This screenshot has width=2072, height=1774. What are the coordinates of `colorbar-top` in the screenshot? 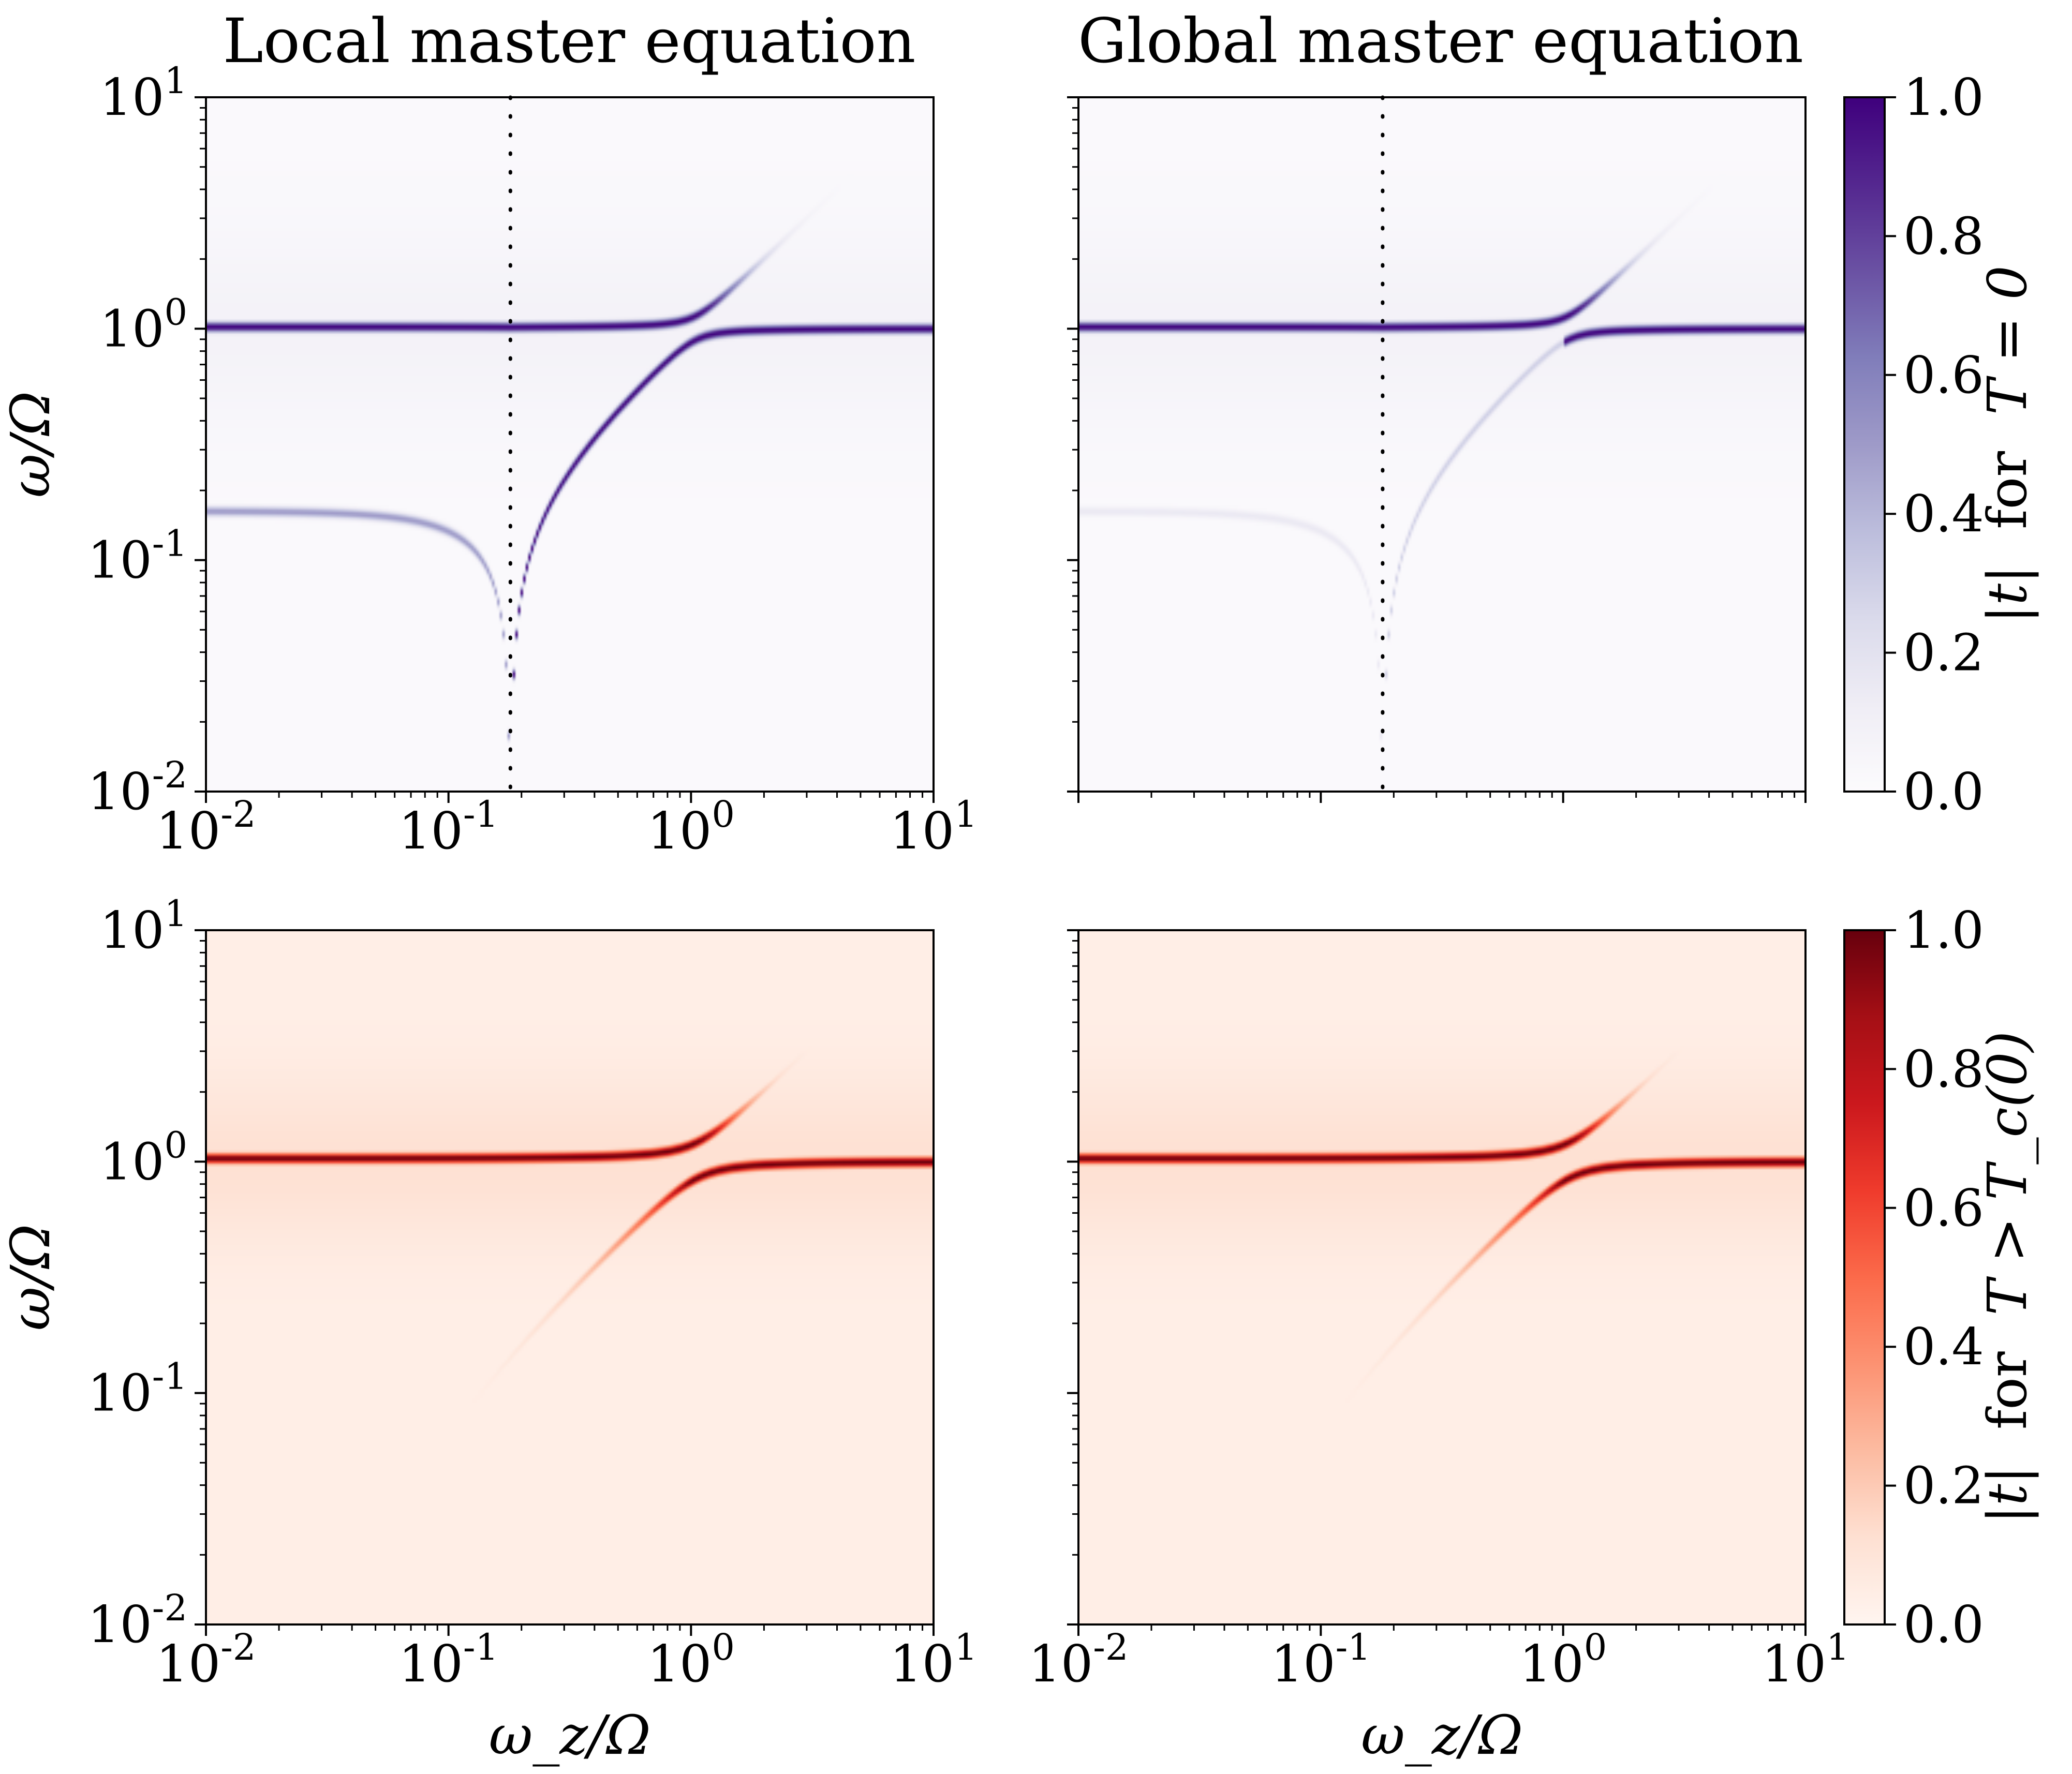 It's located at (1865, 444).